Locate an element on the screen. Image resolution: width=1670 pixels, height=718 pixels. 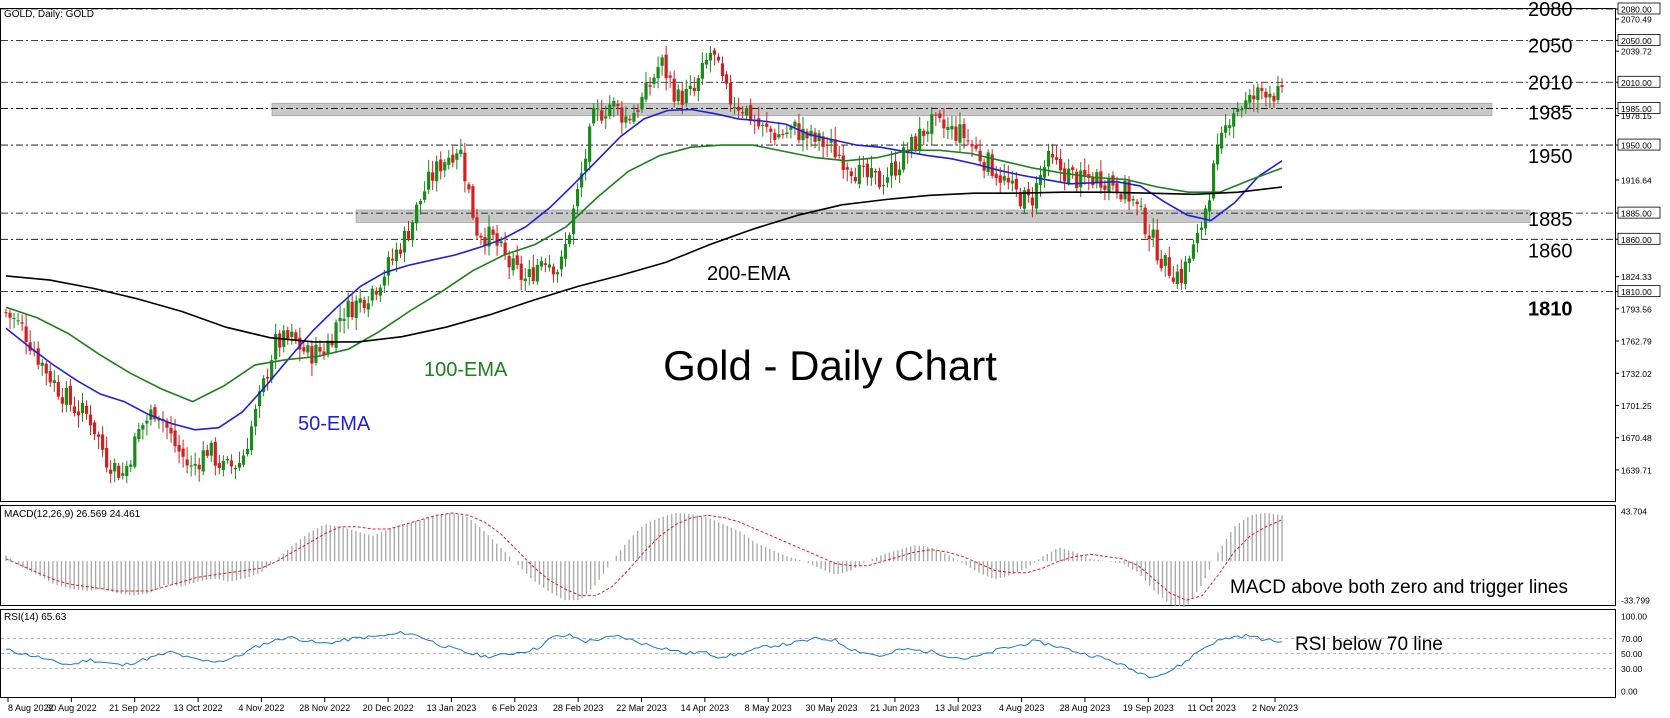
date-tick-label: 4 Nov 2022 is located at coordinates (261, 708).